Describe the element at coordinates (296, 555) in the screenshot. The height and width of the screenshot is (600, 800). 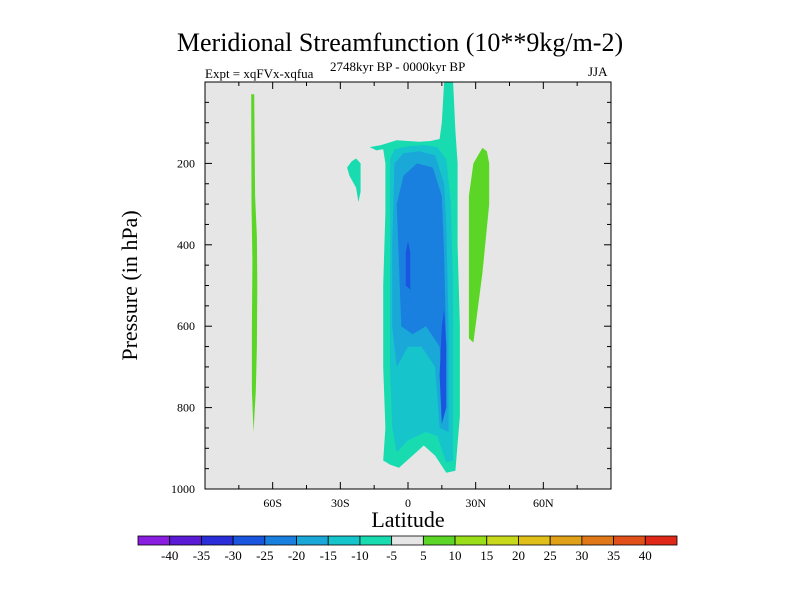
I see `colorbar-label: -20` at that location.